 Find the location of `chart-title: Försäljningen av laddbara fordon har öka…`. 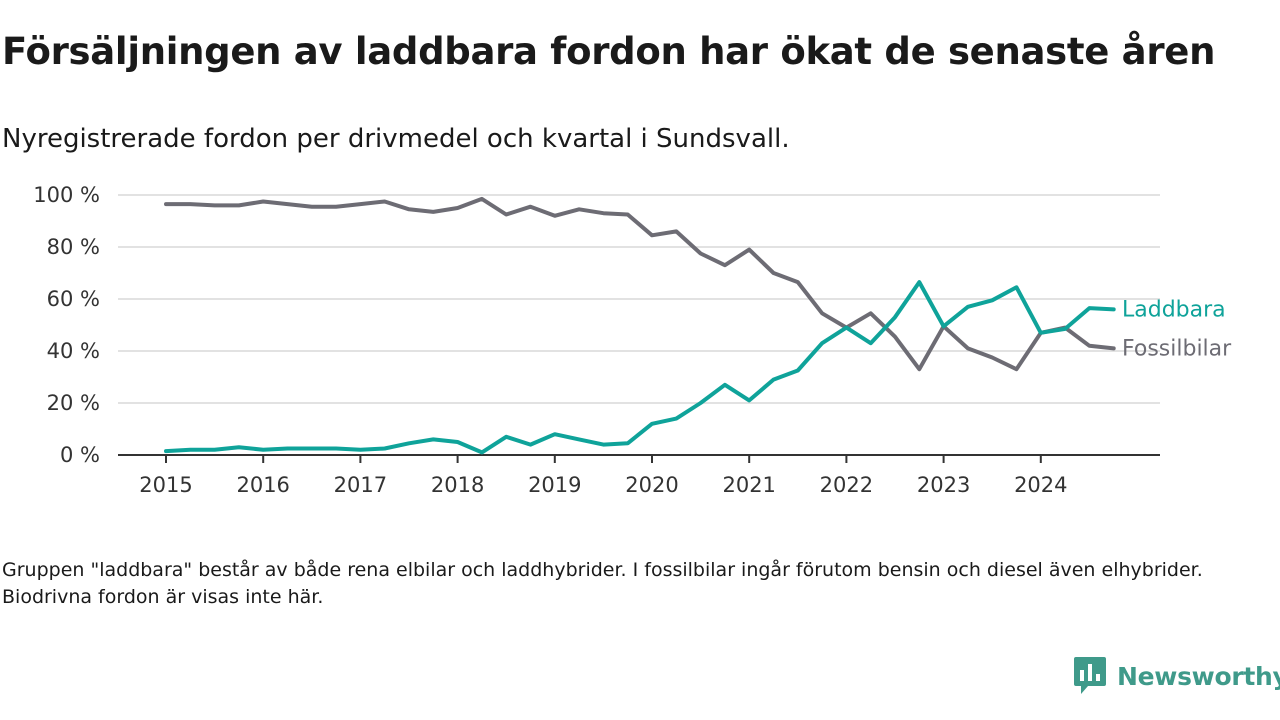

chart-title: Försäljningen av laddbara fordon har öka… is located at coordinates (609, 51).